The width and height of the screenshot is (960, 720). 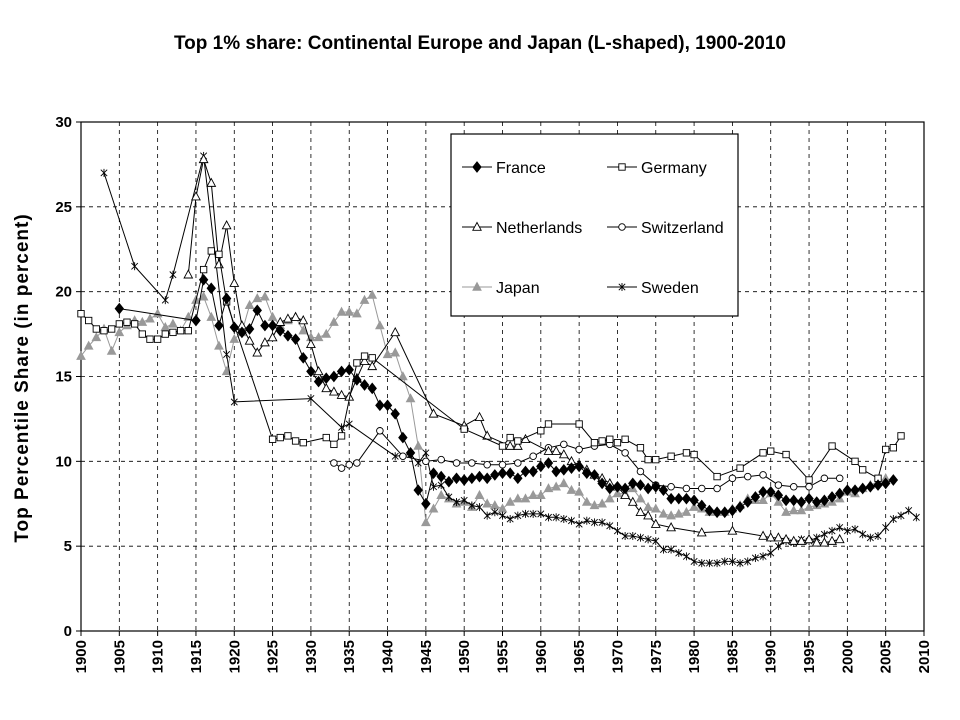 What do you see at coordinates (579, 656) in the screenshot?
I see `x-tick-label: 1965` at bounding box center [579, 656].